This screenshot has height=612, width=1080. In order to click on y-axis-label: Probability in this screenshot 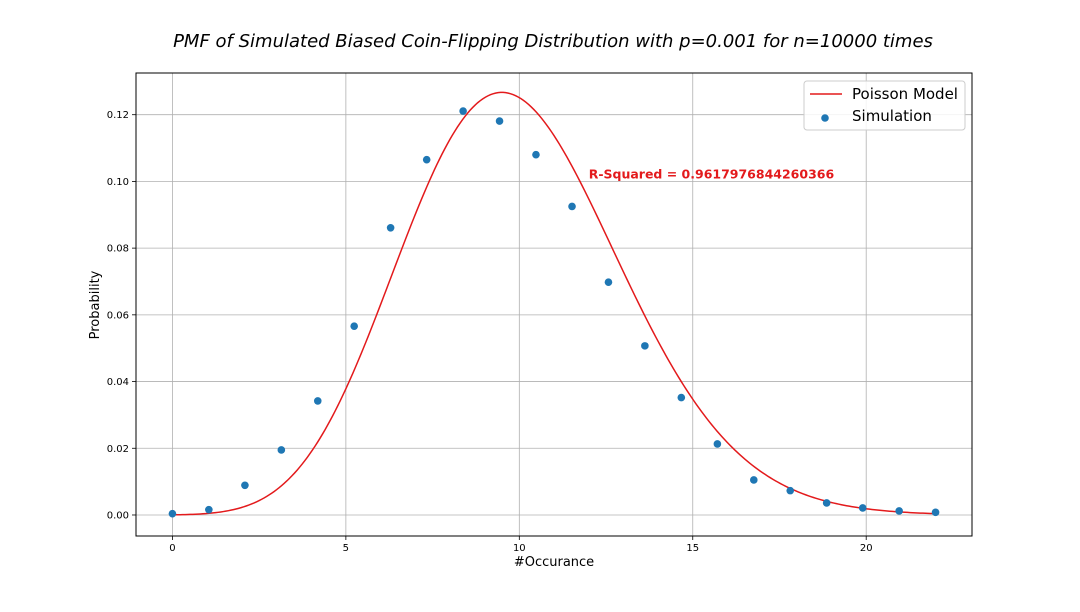, I will do `click(95, 304)`.